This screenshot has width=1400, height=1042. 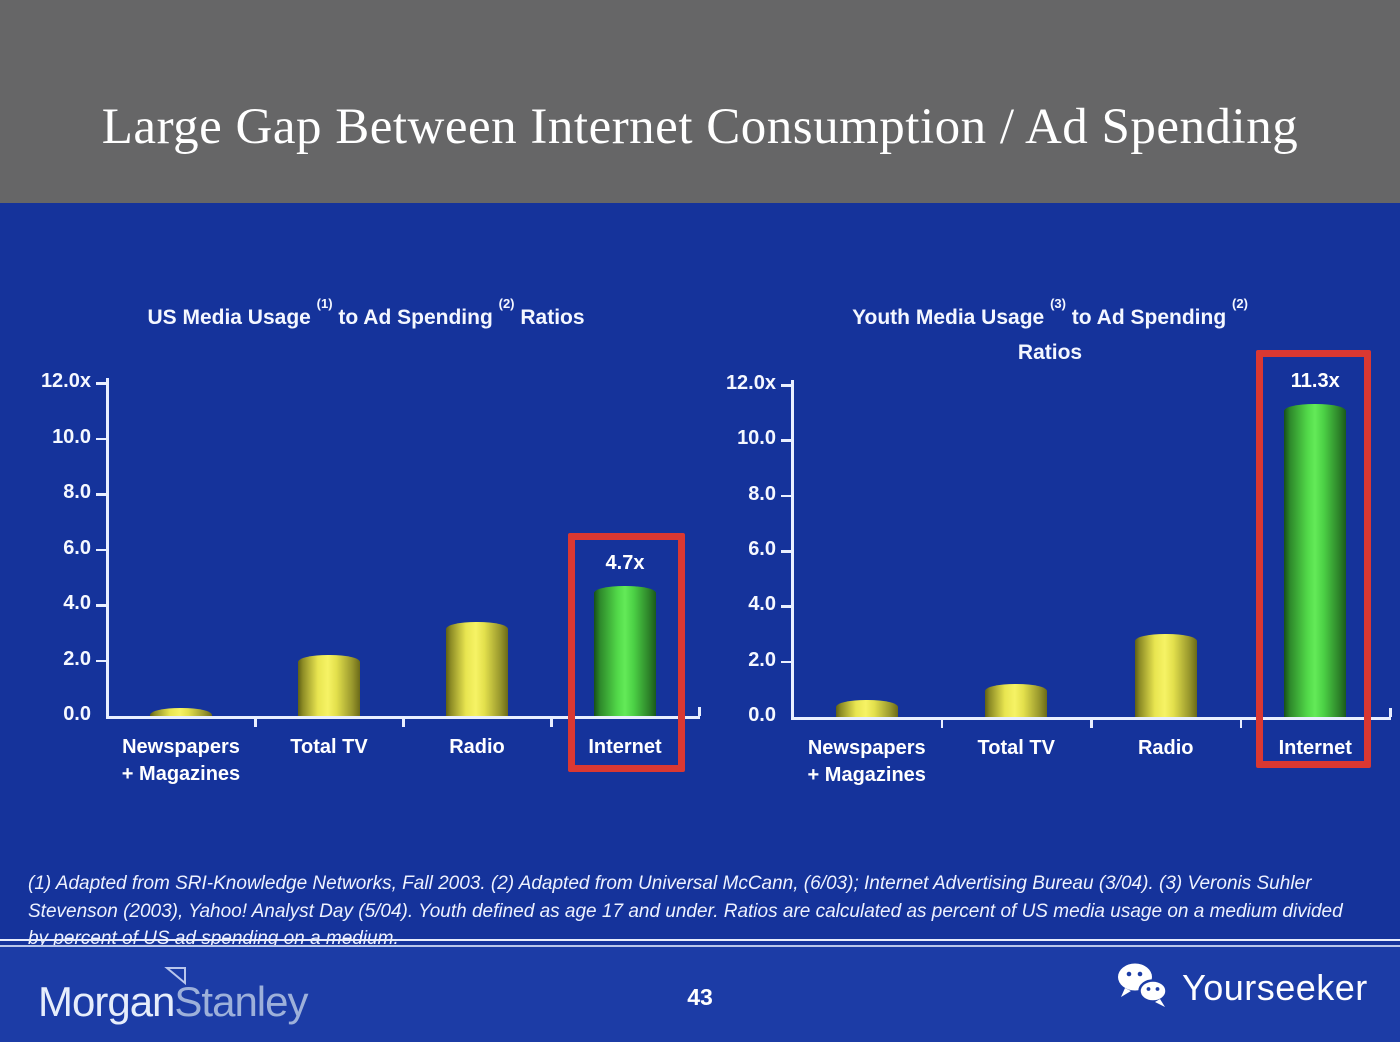 I want to click on morgan-stanley-logo: MorganStanley, so click(x=173, y=996).